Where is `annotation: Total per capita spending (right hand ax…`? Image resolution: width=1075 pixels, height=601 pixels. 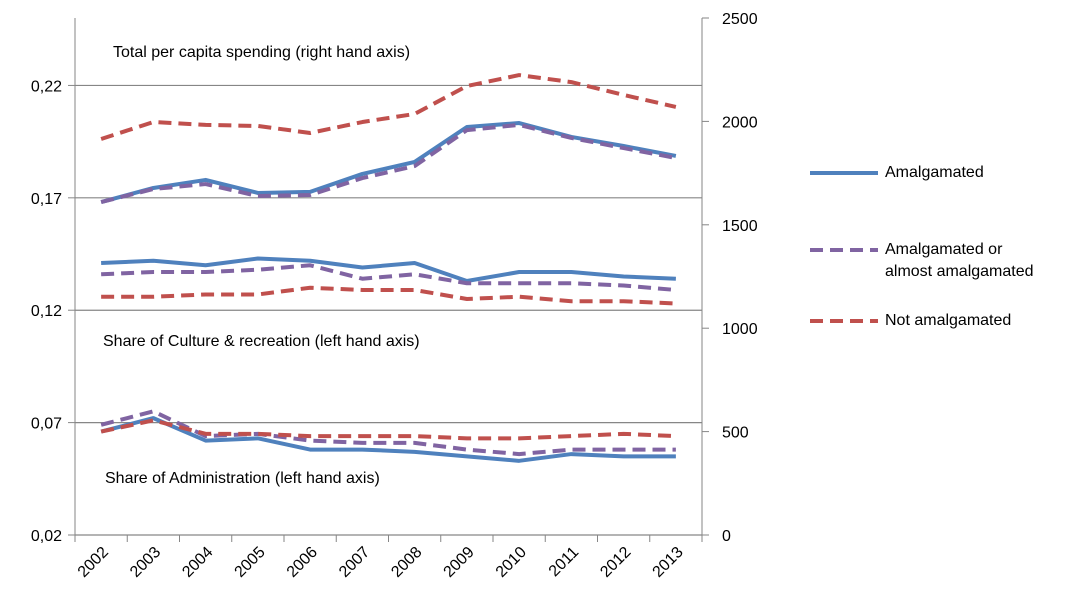
annotation: Total per capita spending (right hand ax… is located at coordinates (261, 52).